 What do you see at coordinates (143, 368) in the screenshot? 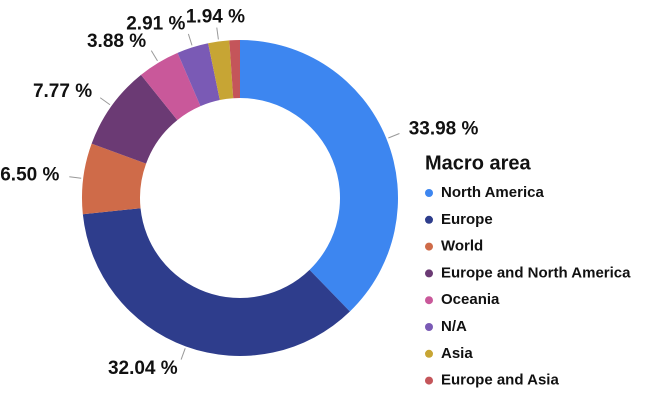
I see `data-label: 32.04 %` at bounding box center [143, 368].